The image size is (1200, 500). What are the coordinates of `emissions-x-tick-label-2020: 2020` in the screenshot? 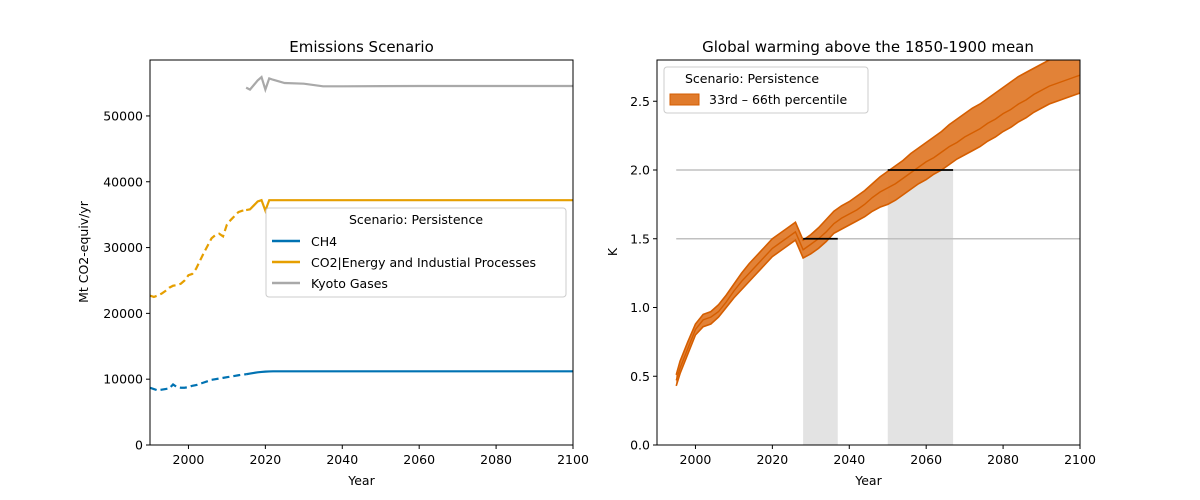 It's located at (265, 459).